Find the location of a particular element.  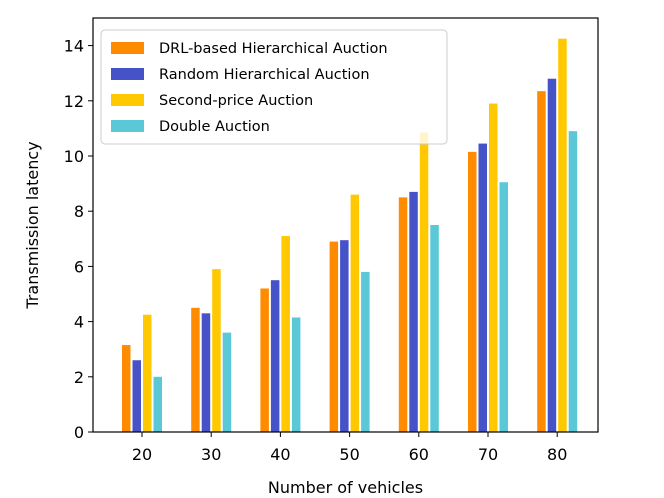

legend-label: DRL-based Hierarchical Auction is located at coordinates (273, 49).